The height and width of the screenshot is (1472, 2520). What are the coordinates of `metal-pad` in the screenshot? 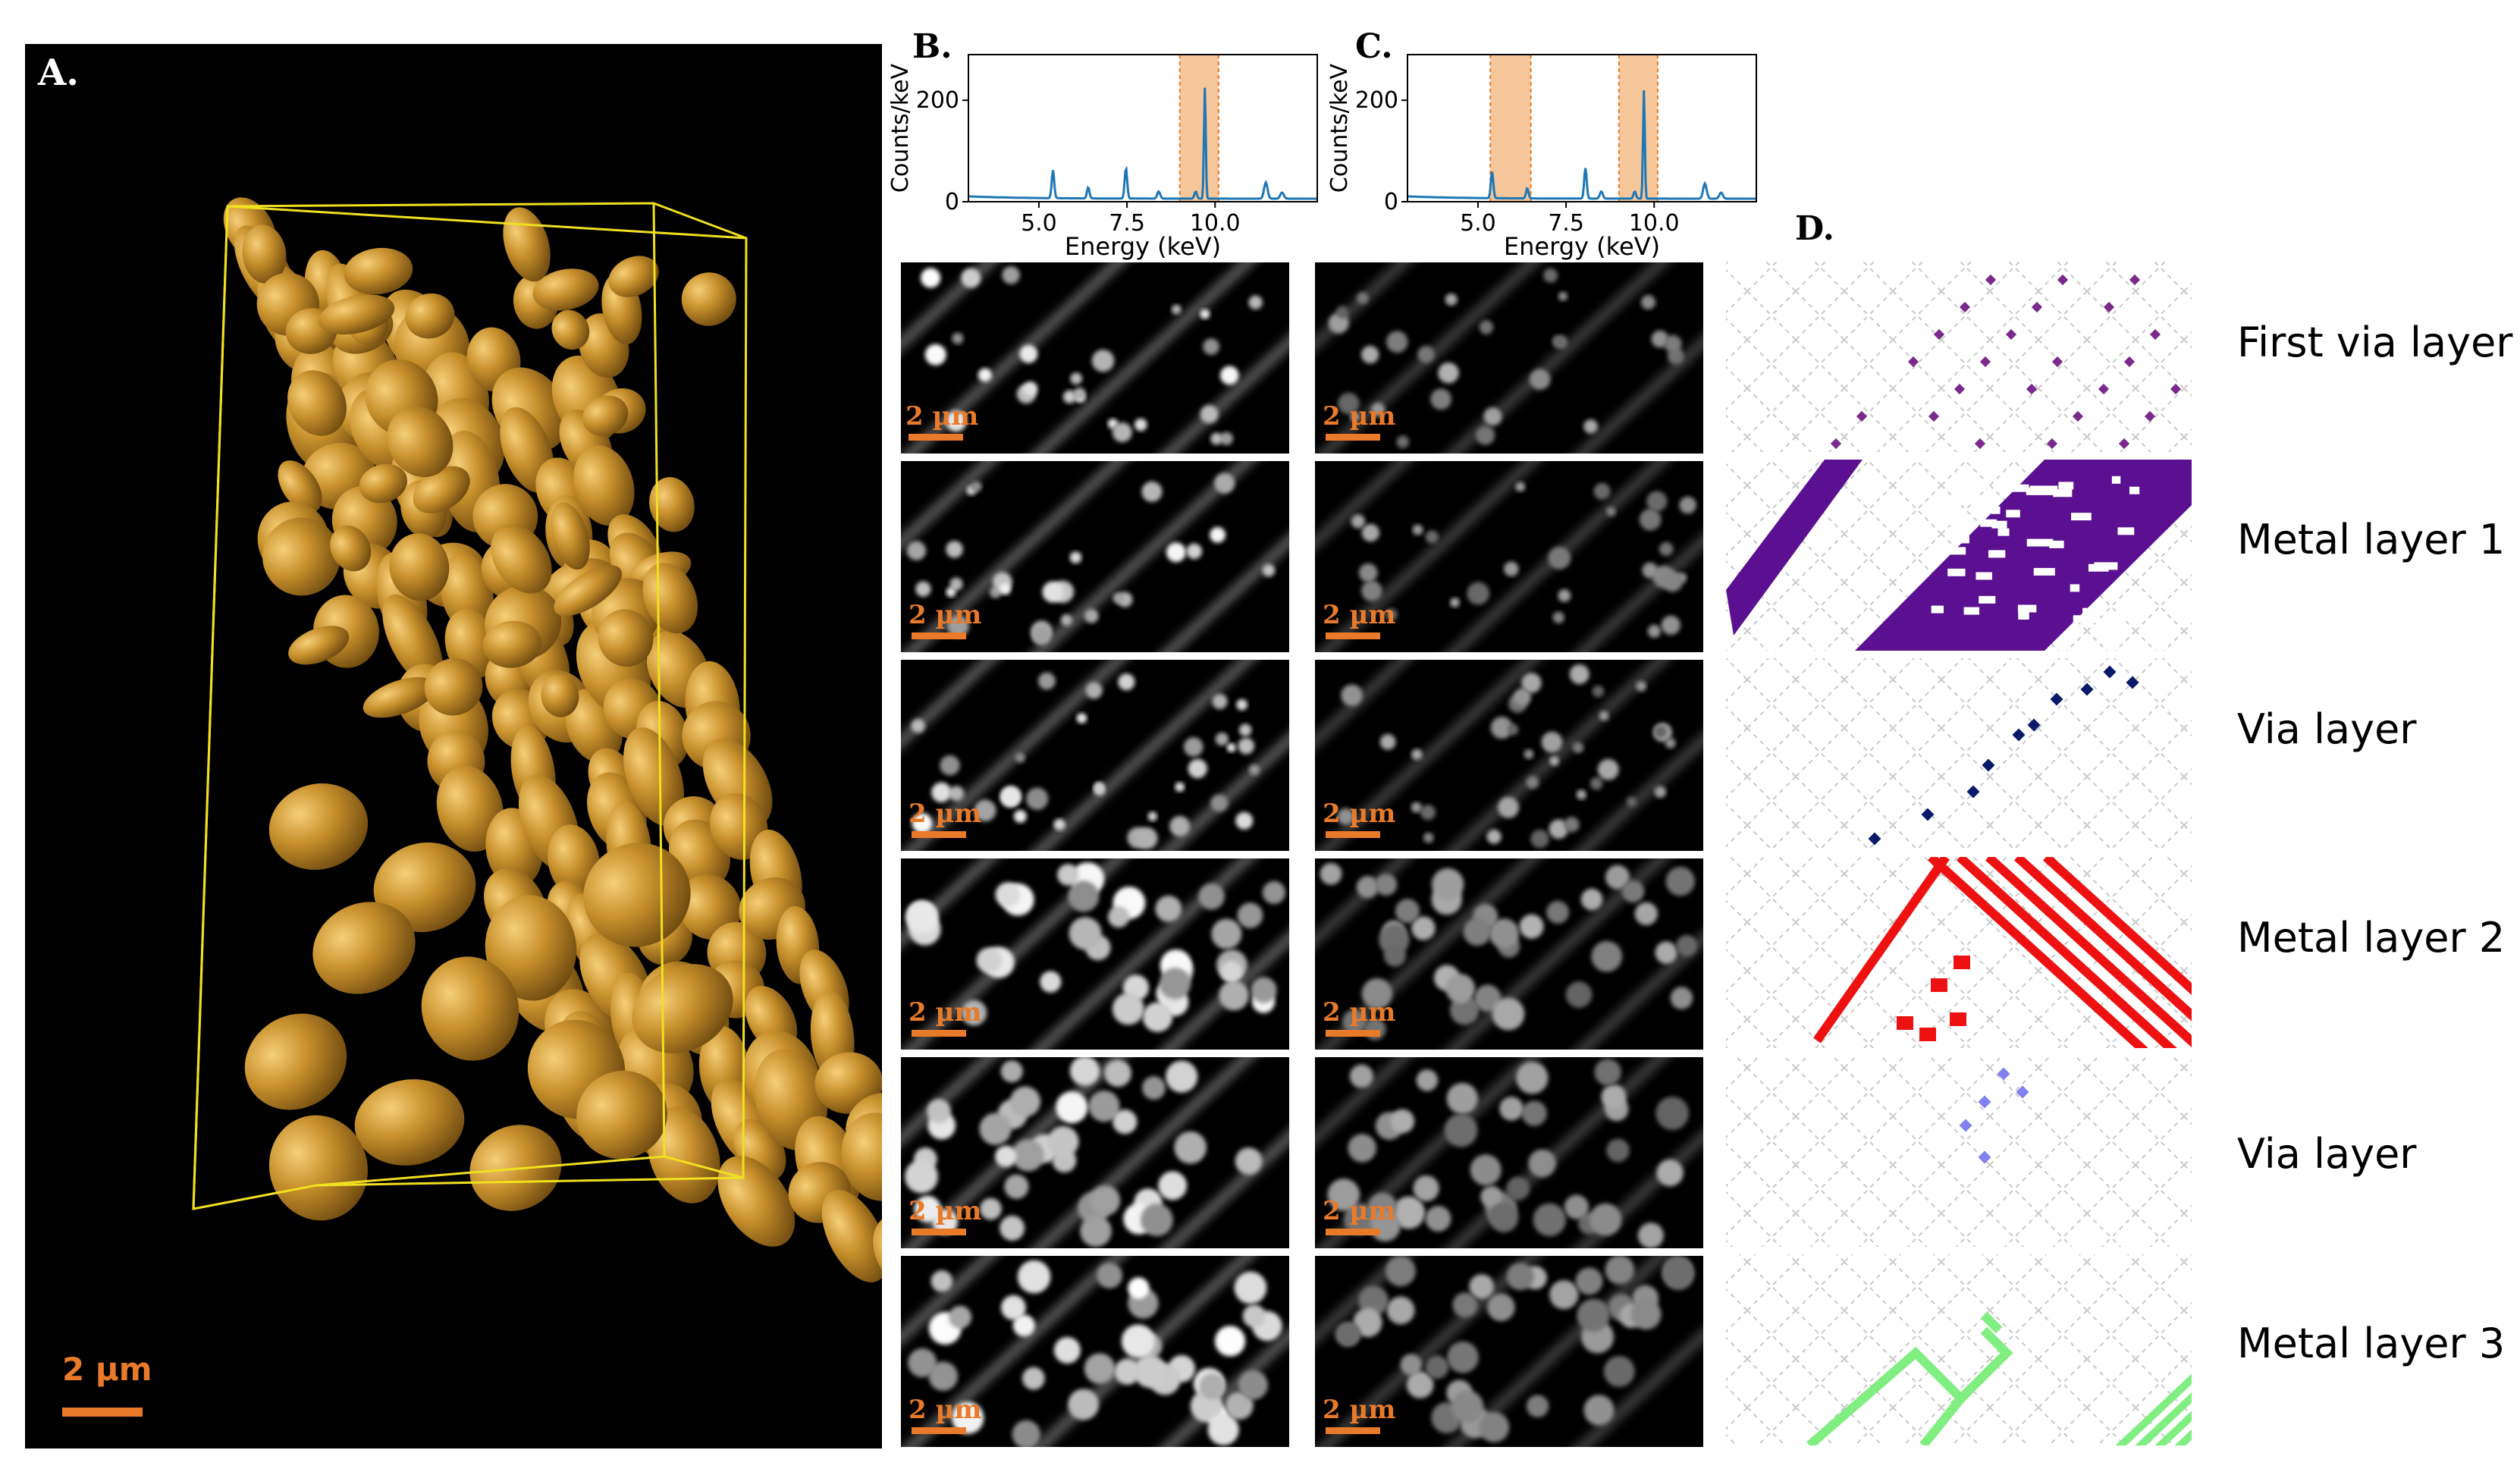 It's located at (1958, 1019).